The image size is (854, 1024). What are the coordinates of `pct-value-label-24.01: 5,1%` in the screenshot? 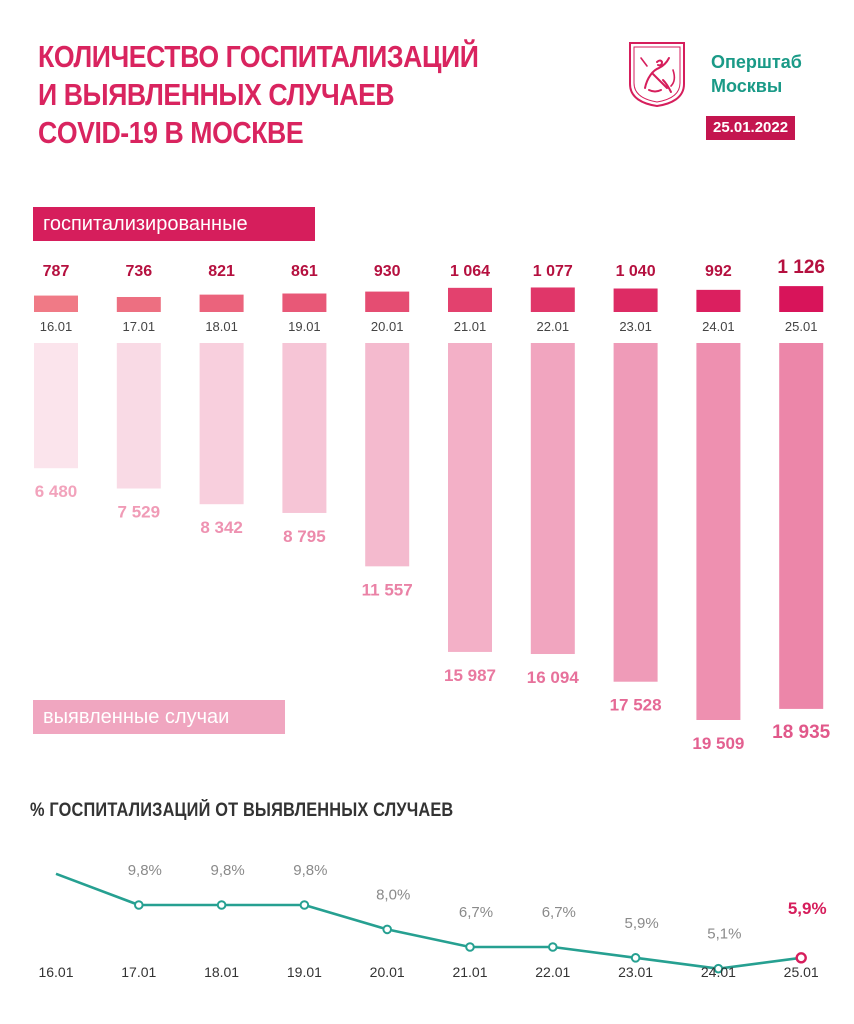 It's located at (724, 934).